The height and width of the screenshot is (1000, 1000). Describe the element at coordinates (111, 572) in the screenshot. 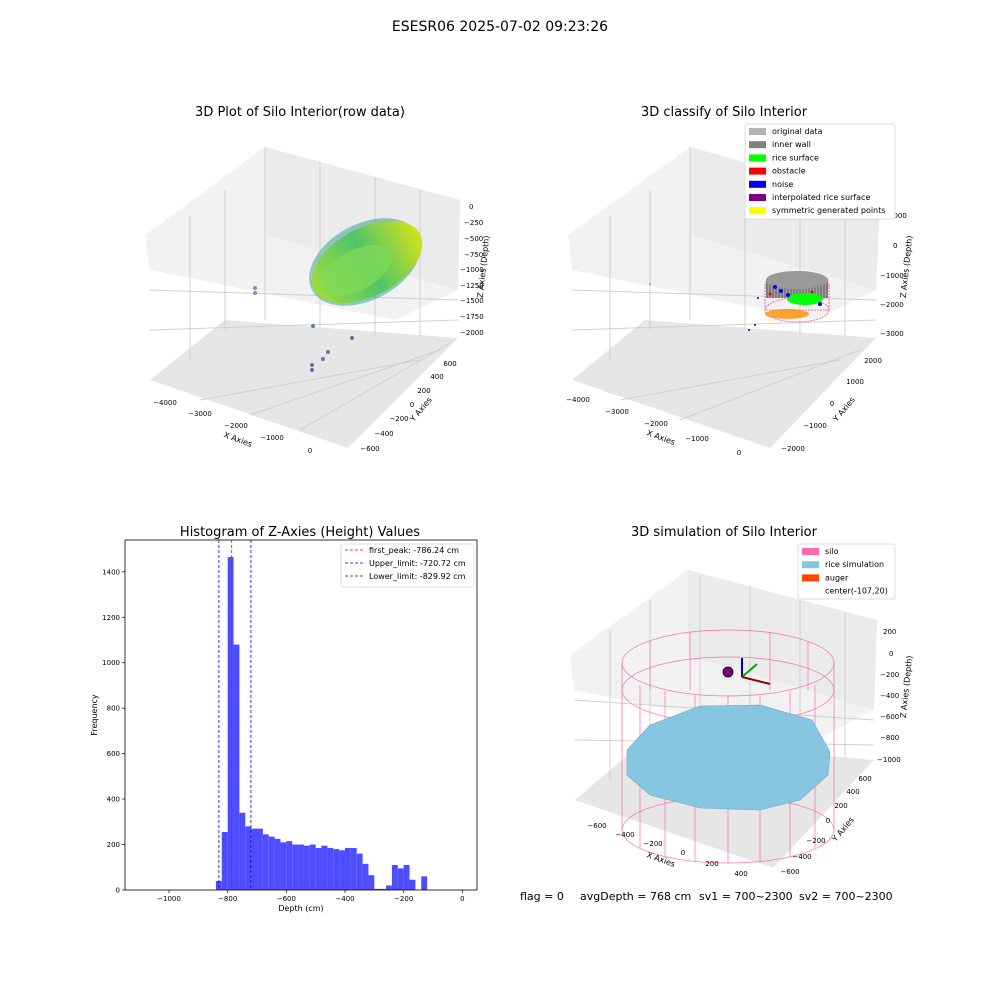

I see `y-tick-label: 1400` at that location.